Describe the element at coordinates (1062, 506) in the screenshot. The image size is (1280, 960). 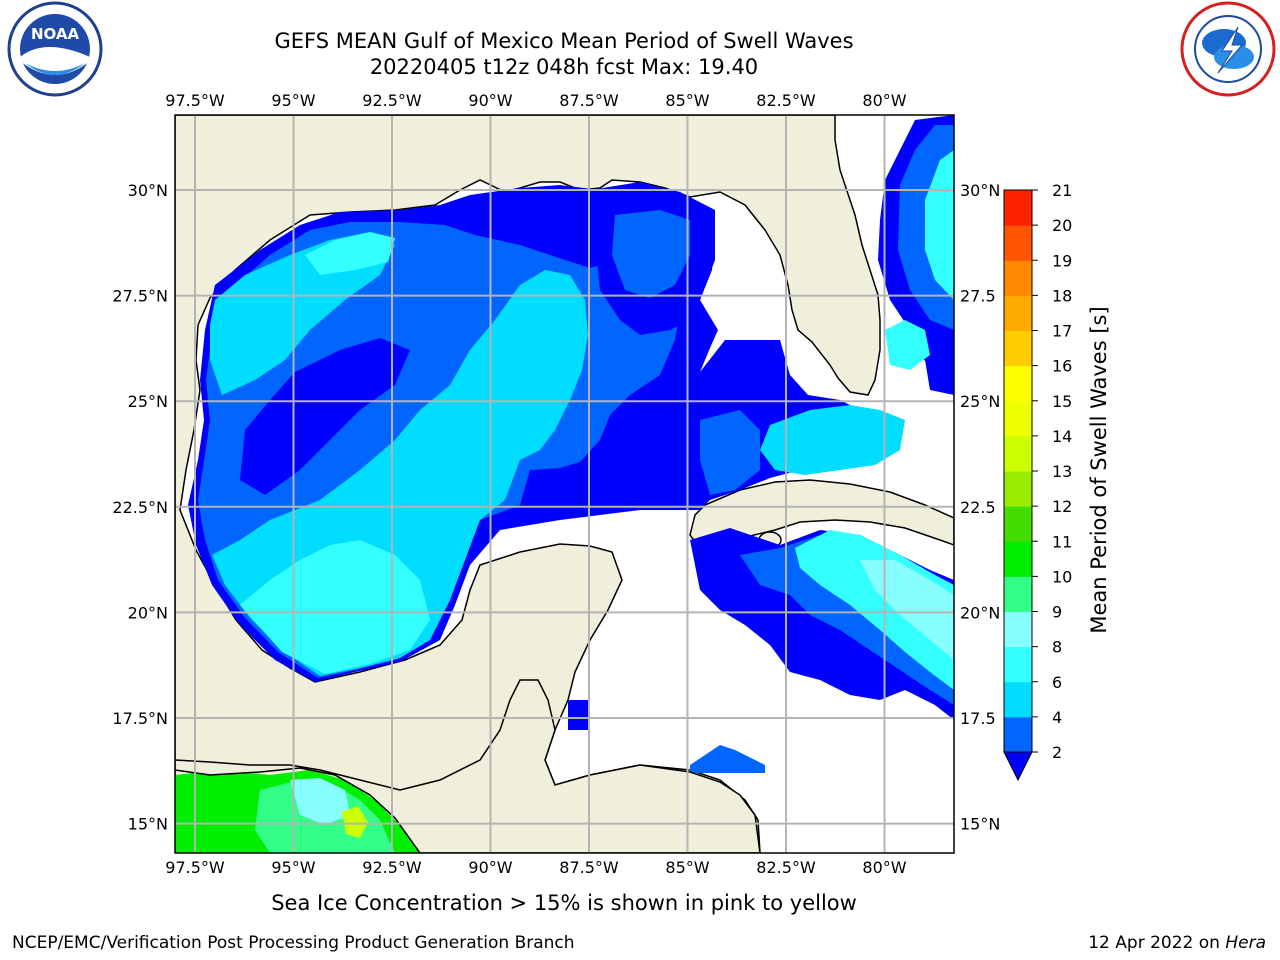
I see `colorbar-tick-label: 12` at that location.